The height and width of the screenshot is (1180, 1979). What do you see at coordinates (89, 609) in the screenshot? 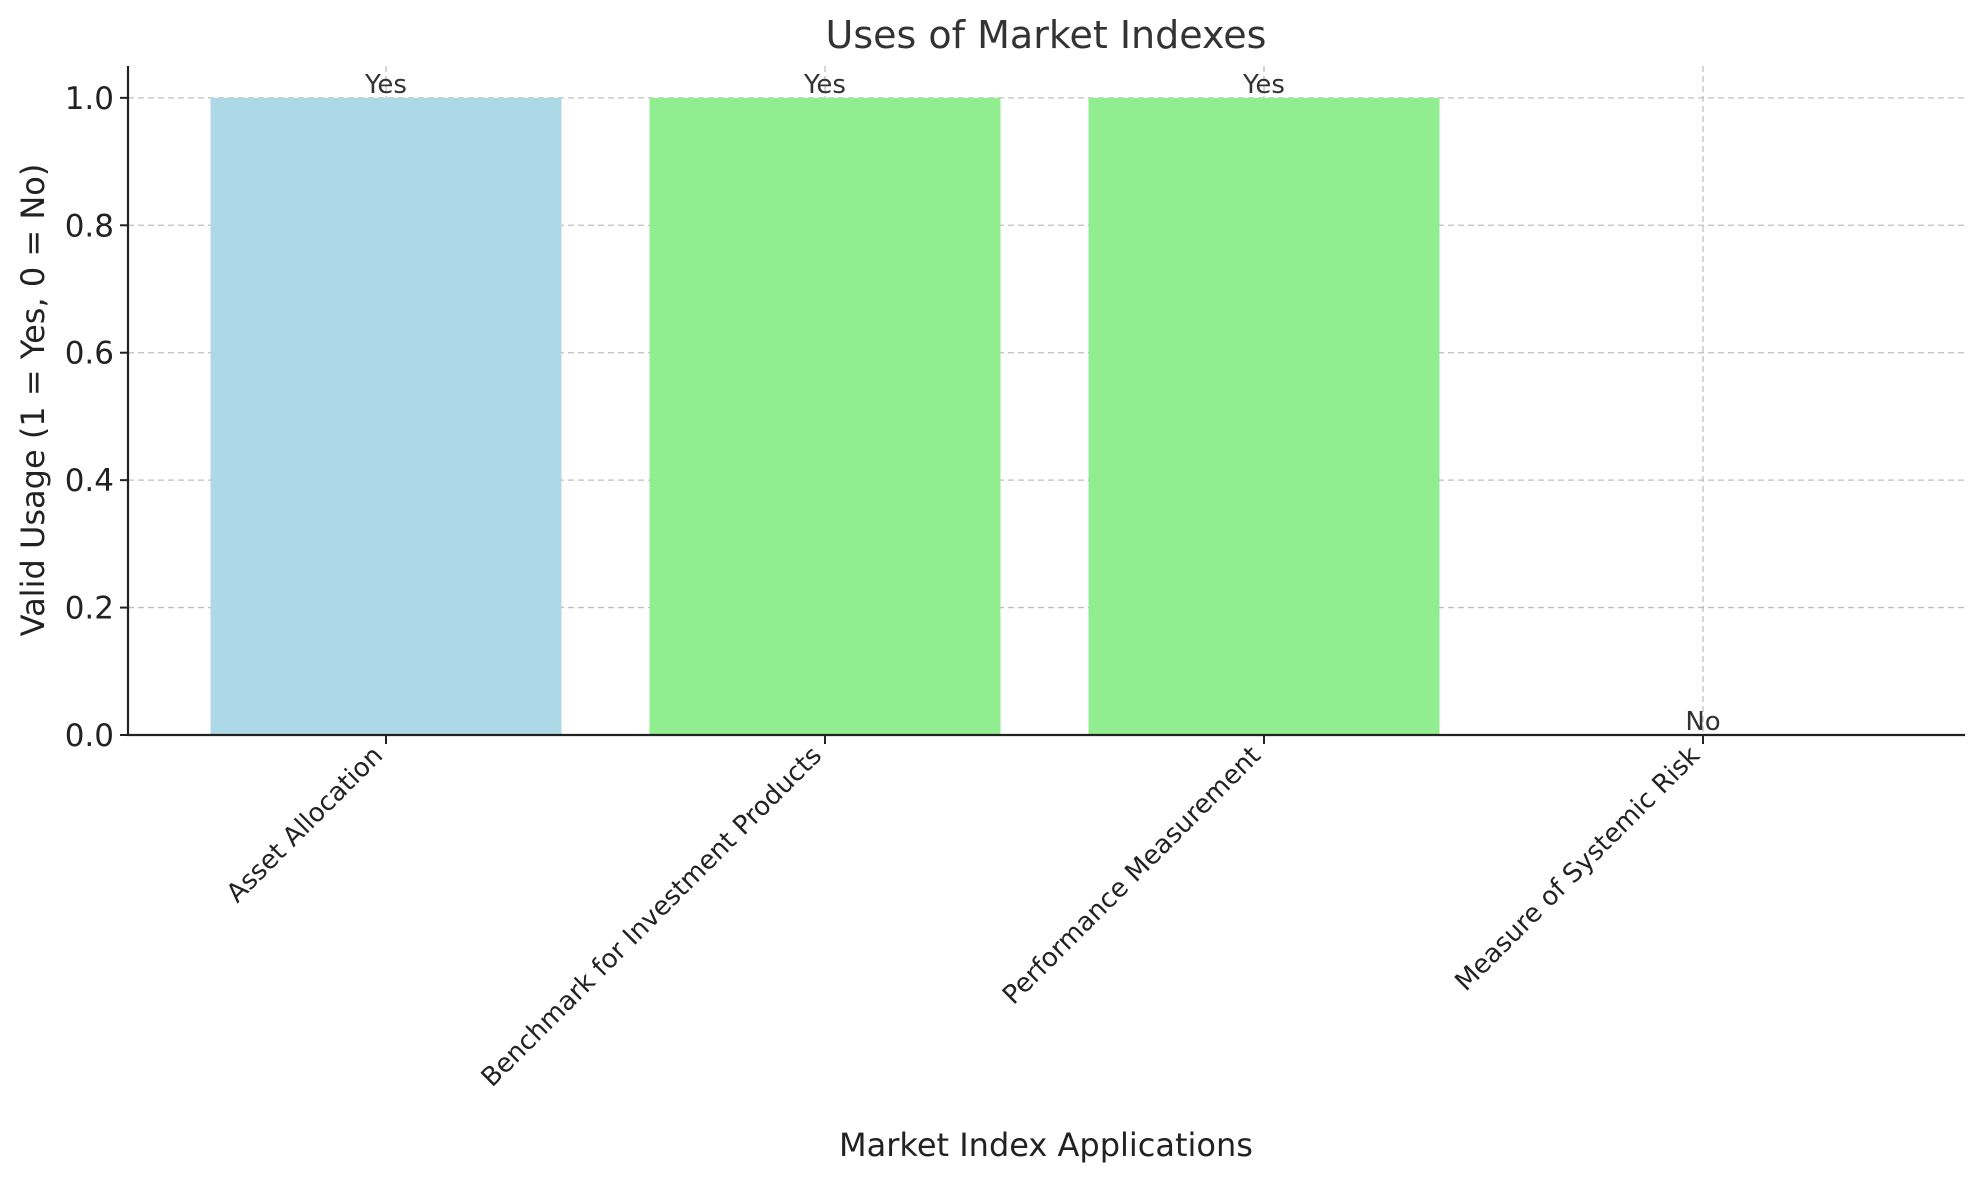
I see `y-tick-label: 0.2` at bounding box center [89, 609].